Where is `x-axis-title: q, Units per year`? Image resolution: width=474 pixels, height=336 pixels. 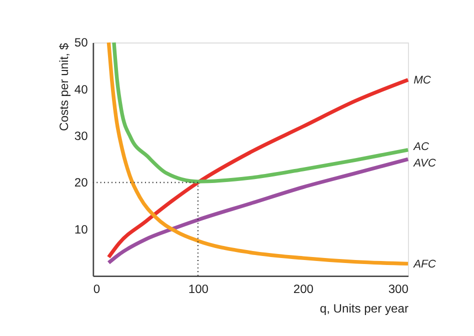
x-axis-title: q, Units per year is located at coordinates (364, 309).